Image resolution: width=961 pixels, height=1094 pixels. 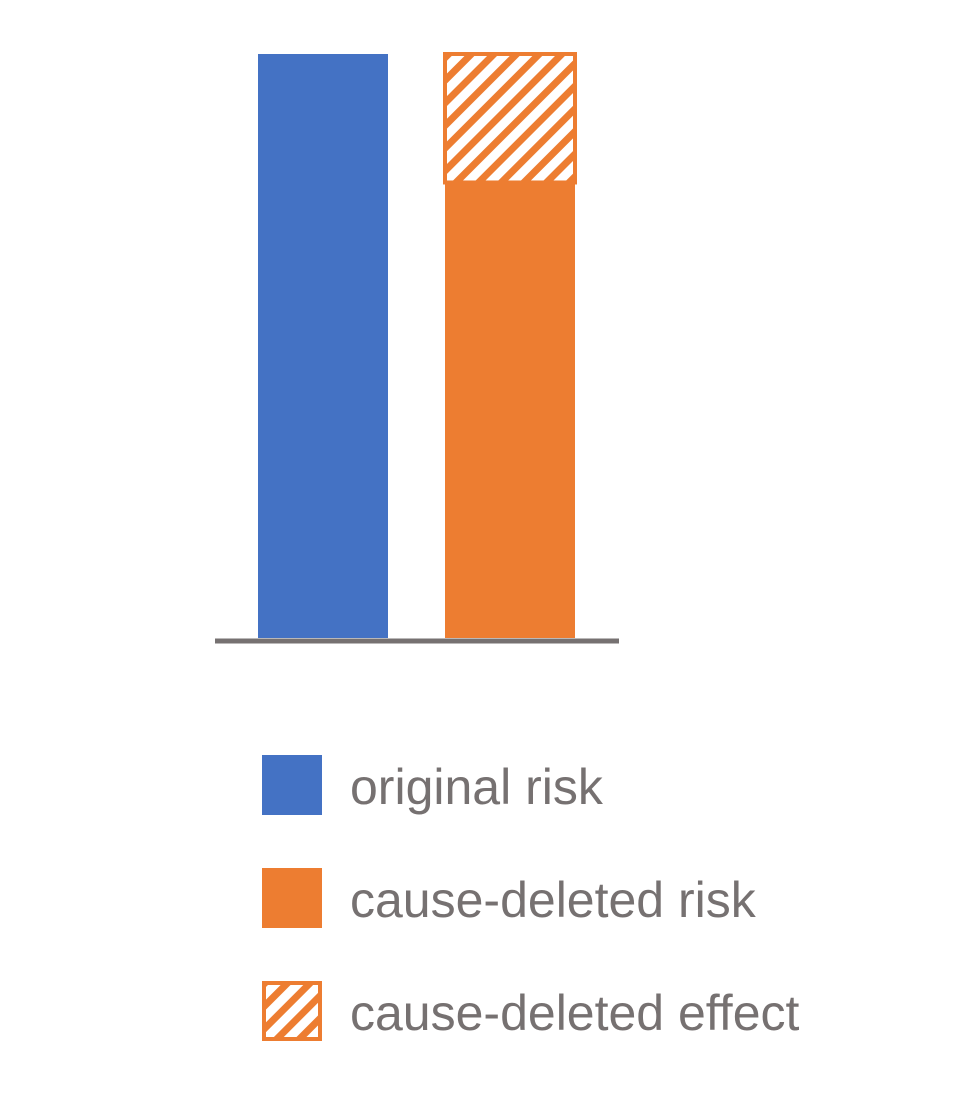 I want to click on solid-blue-swatch-icon, so click(x=292, y=785).